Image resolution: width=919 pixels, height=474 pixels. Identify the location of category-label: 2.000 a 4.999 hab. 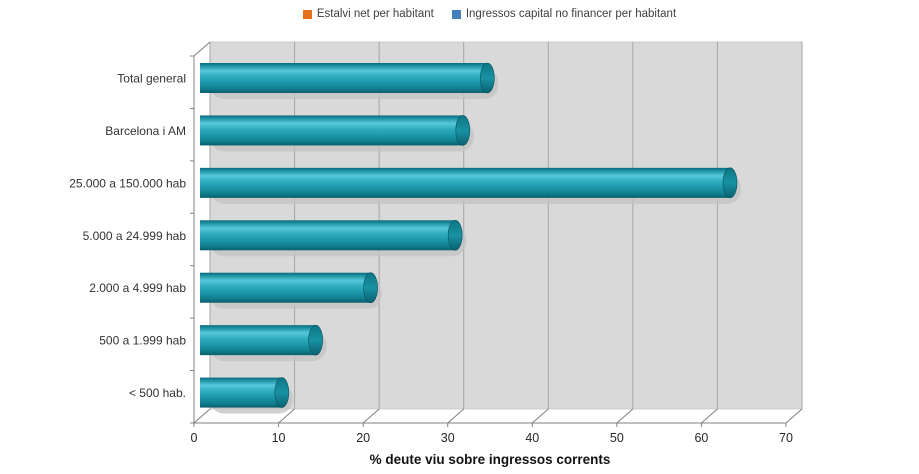
(137, 288).